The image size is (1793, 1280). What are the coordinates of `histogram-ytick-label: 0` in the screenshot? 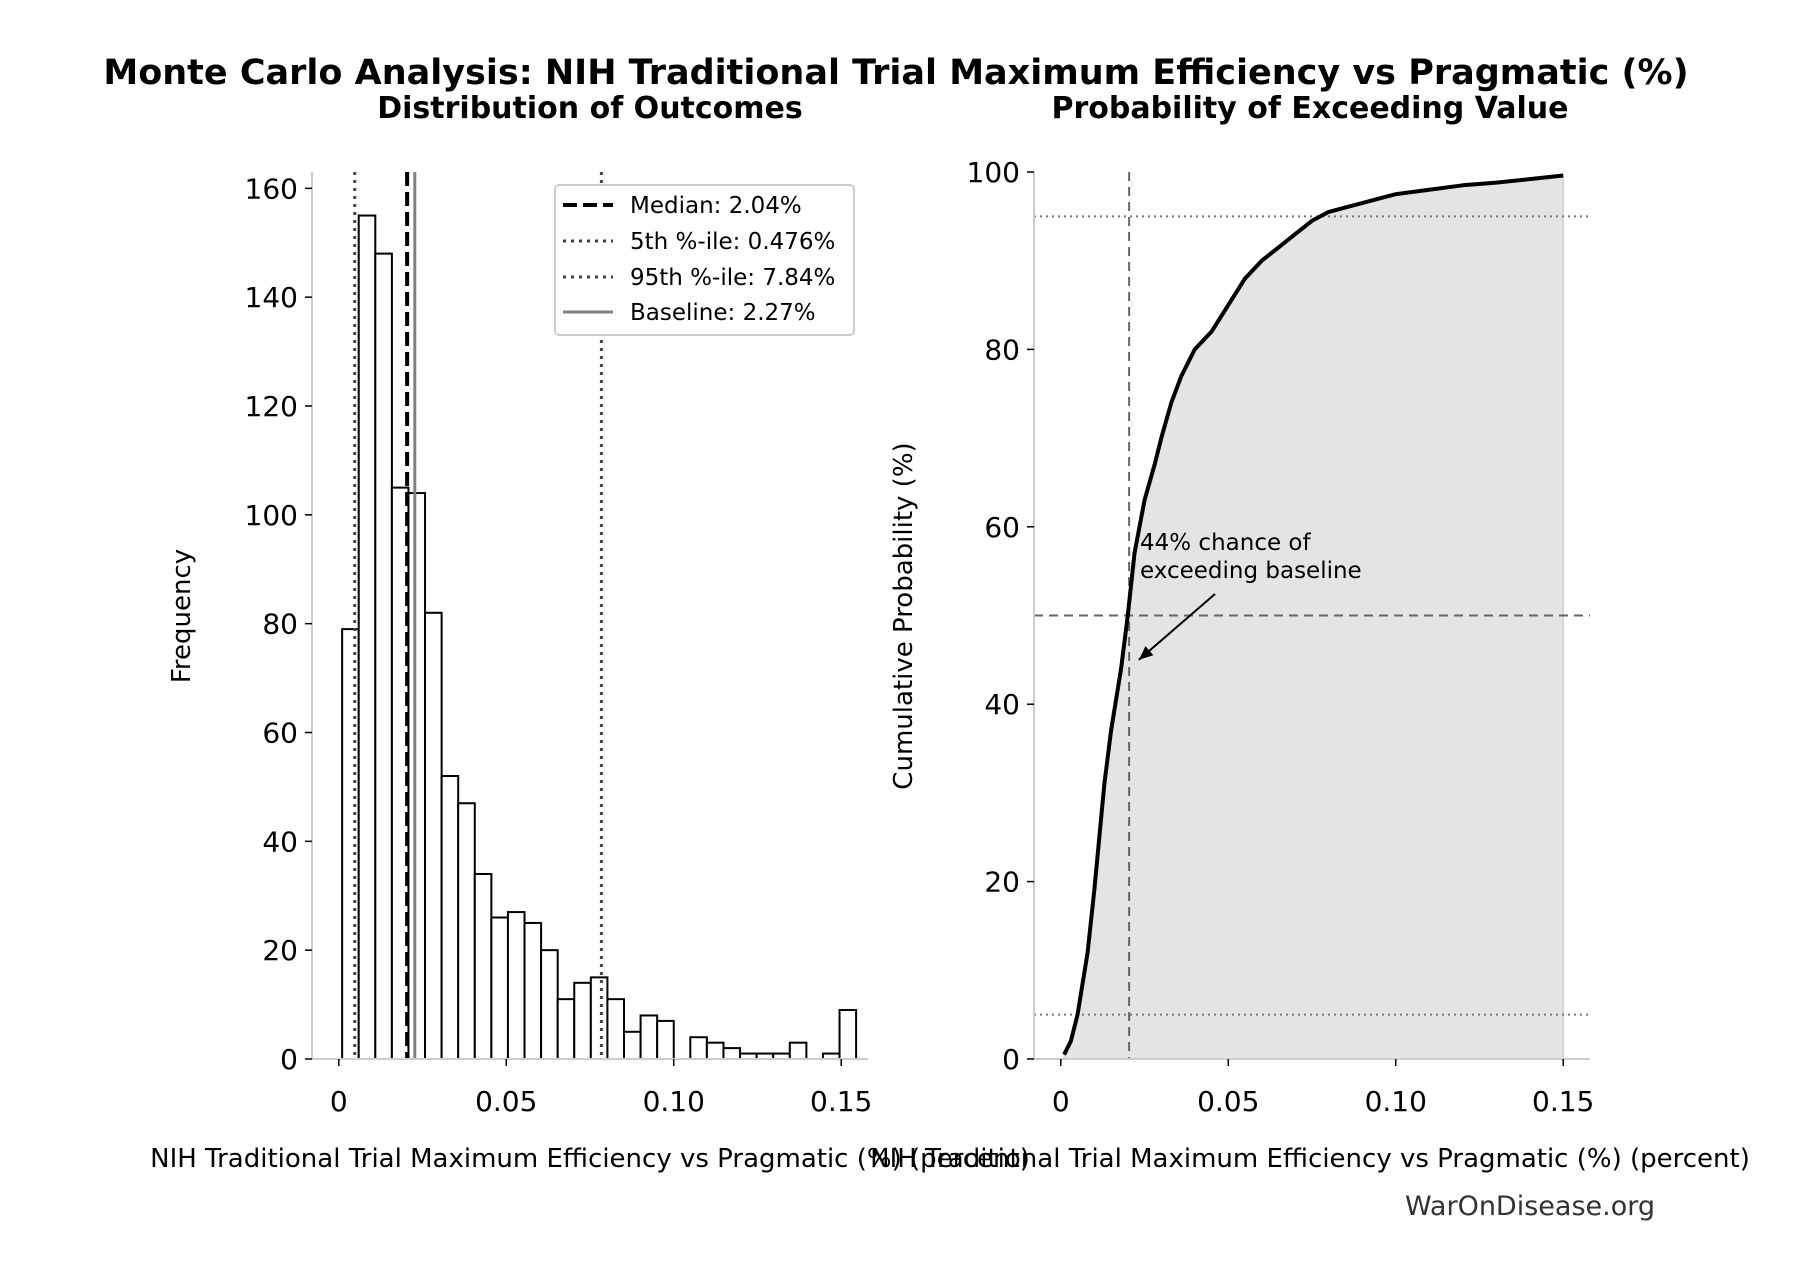 It's located at (289, 1059).